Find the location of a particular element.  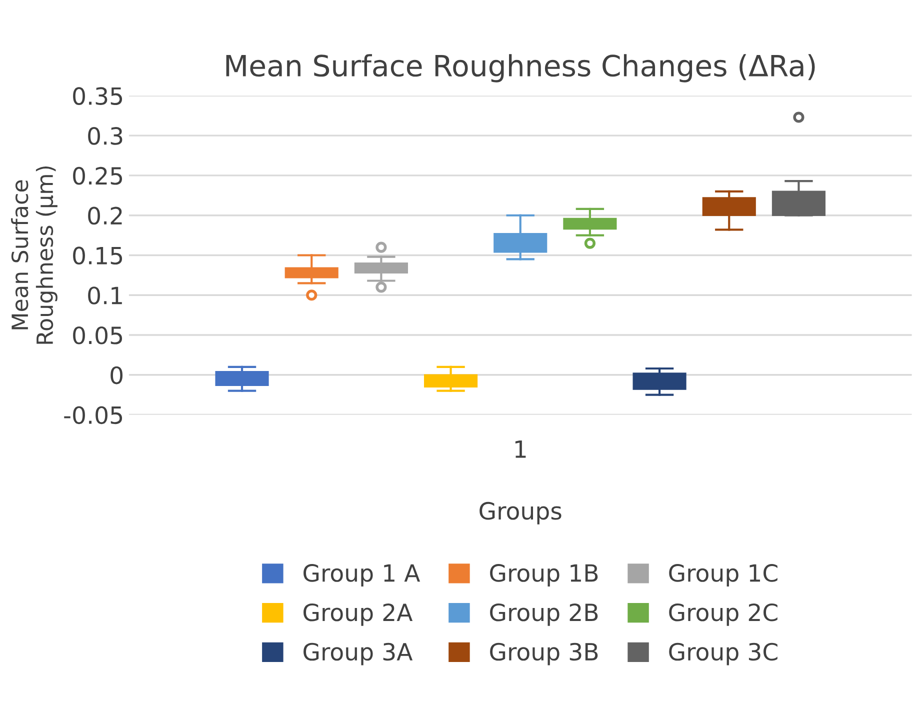

legend-label: Group 1B is located at coordinates (544, 575).